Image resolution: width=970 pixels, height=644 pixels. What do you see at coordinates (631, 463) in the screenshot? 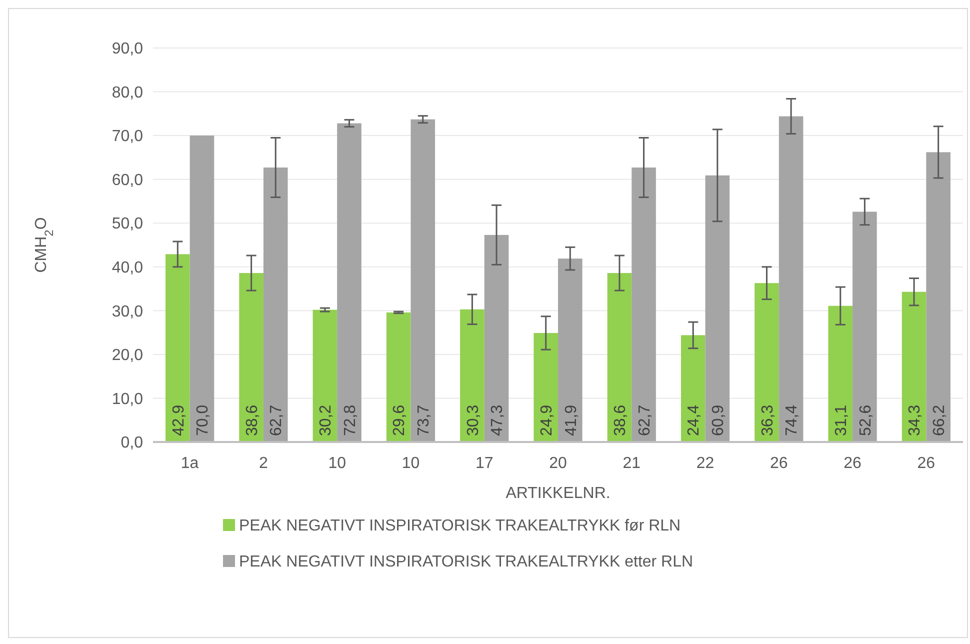
I see `x-tick-label: 21` at bounding box center [631, 463].